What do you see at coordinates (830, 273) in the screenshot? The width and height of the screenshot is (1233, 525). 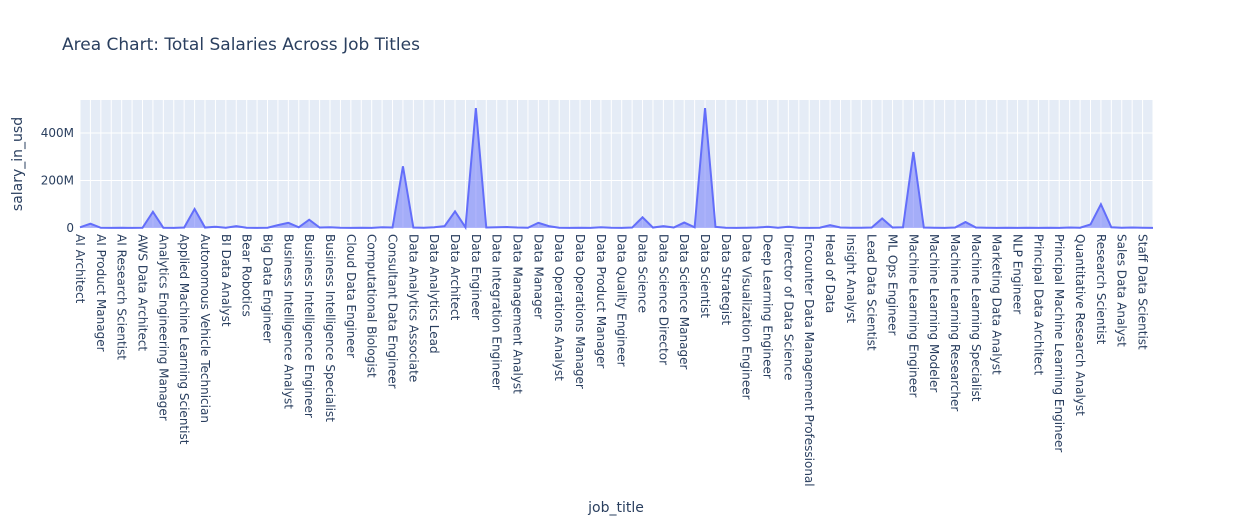 I see `x-tick-label: Head of Data` at bounding box center [830, 273].